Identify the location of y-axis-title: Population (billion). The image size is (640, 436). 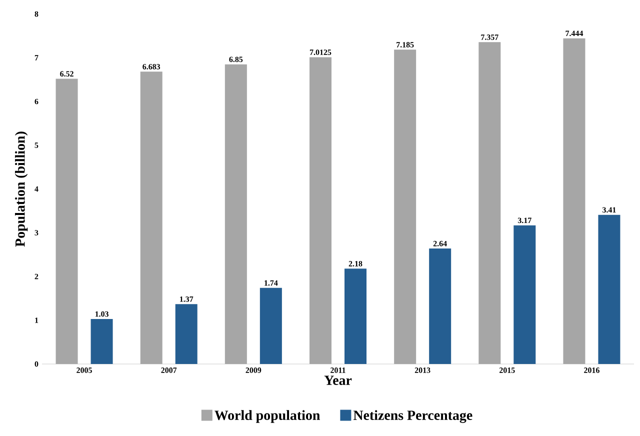
(21, 189).